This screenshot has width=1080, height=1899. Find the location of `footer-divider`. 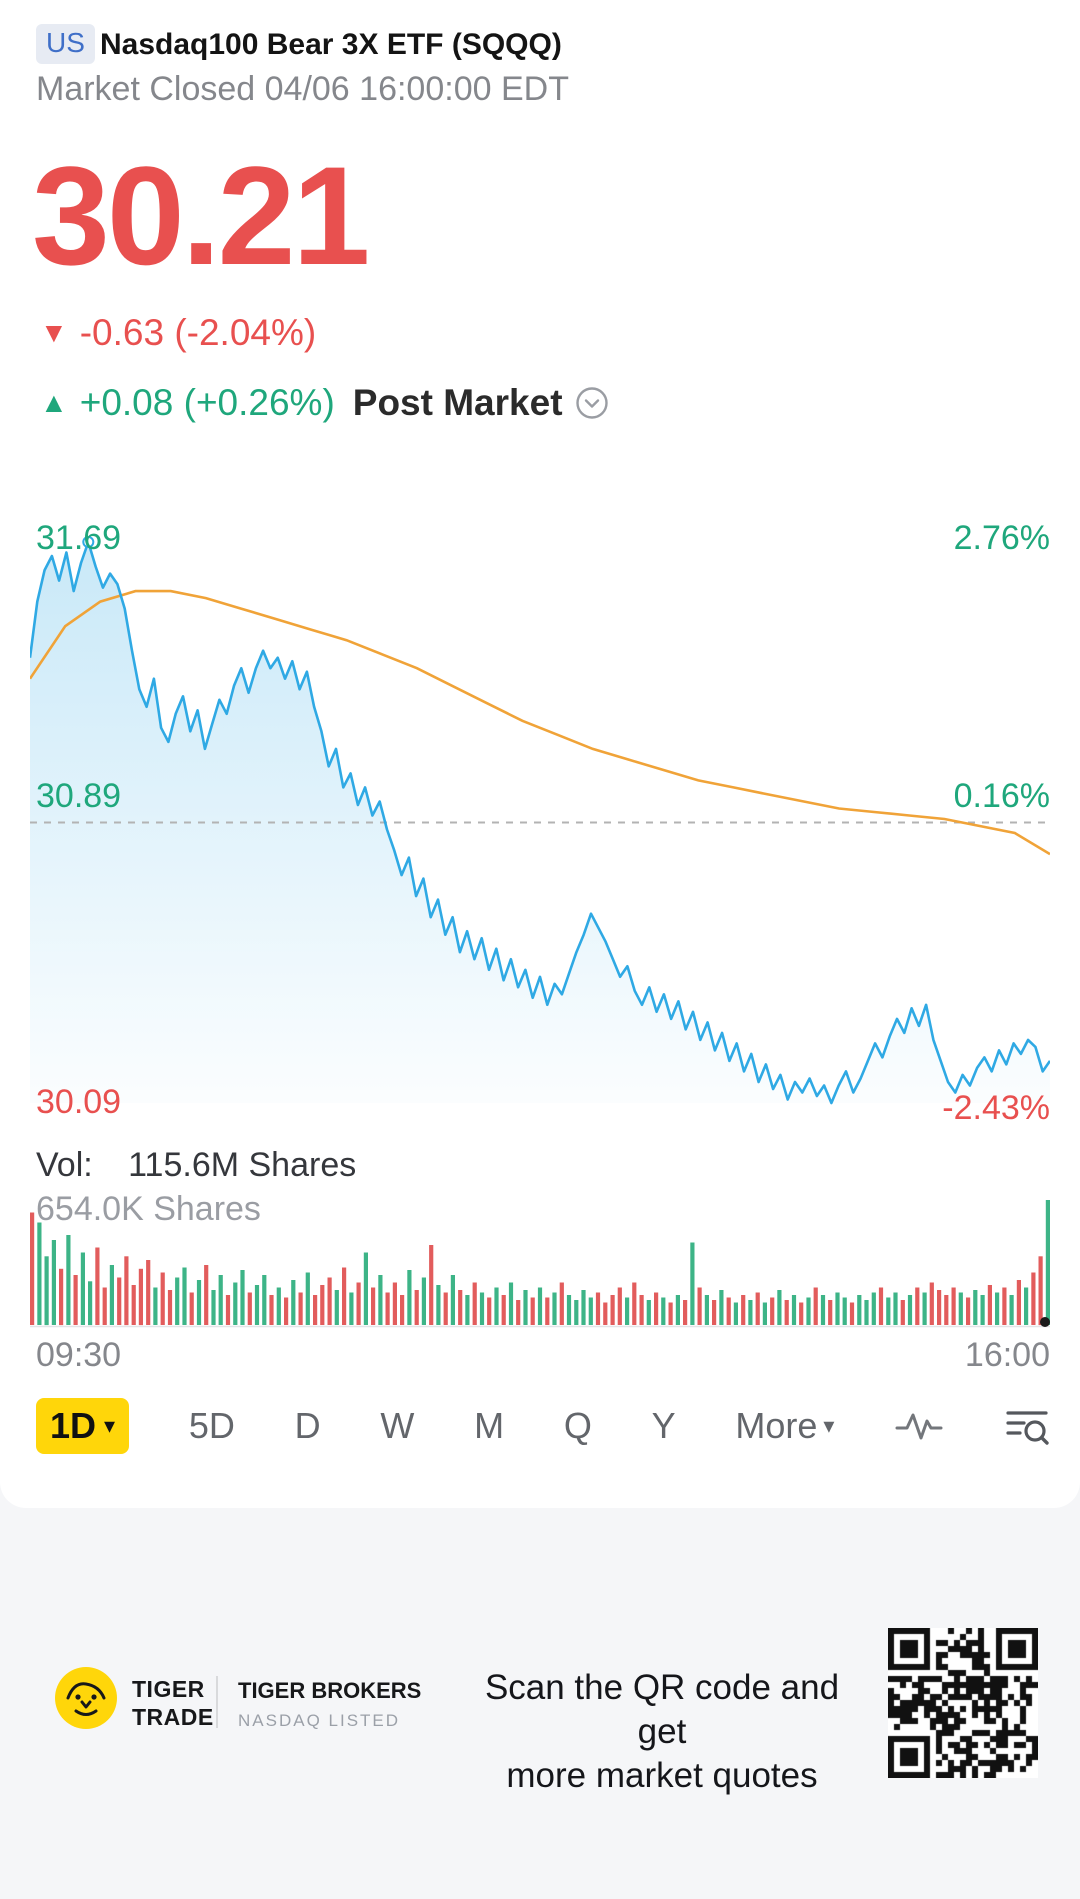

footer-divider is located at coordinates (217, 1702).